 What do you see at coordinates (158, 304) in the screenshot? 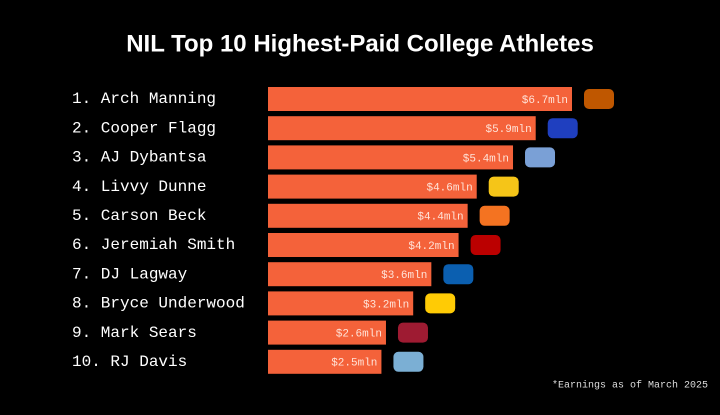
I see `category-label: 8. Bryce Underwood` at bounding box center [158, 304].